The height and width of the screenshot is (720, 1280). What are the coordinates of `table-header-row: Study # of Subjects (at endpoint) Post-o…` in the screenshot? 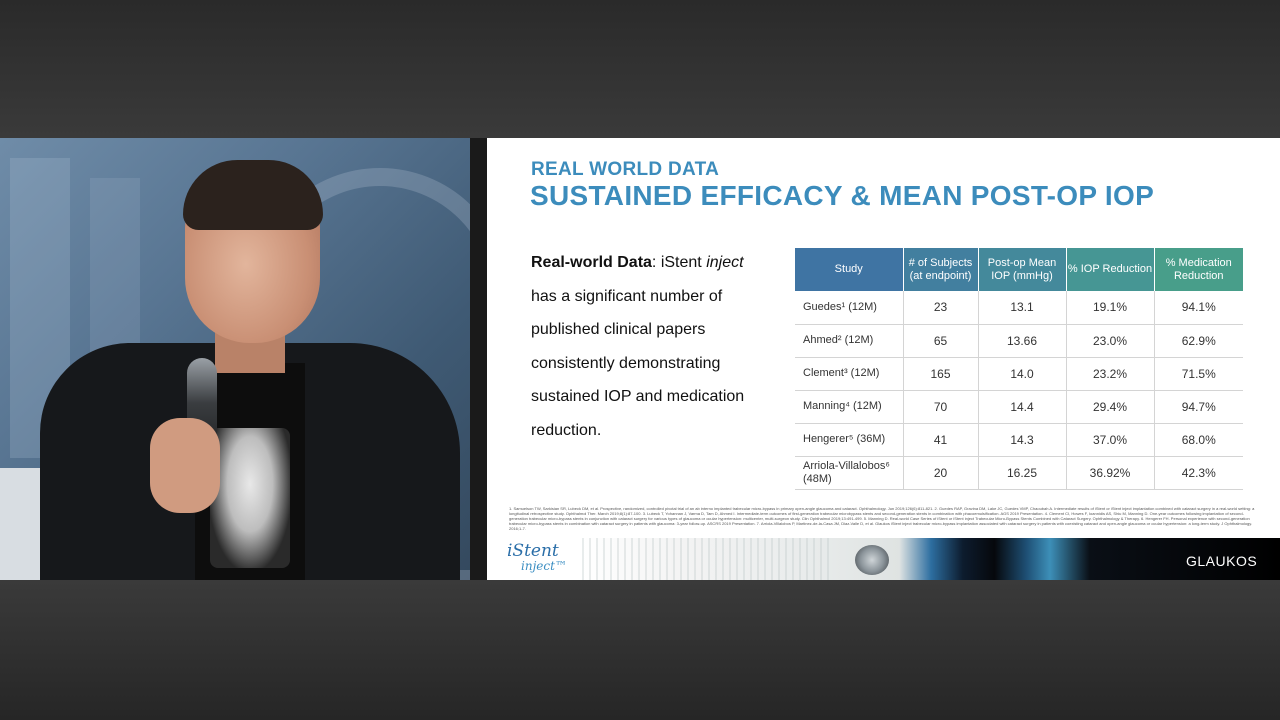 It's located at (1019, 269).